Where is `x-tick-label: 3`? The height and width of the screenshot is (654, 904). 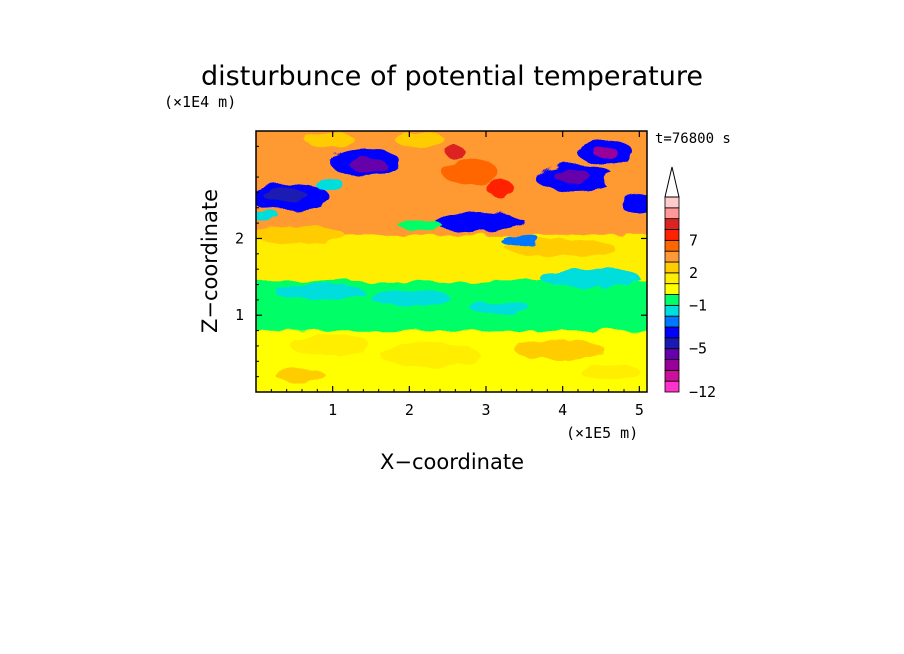 x-tick-label: 3 is located at coordinates (485, 410).